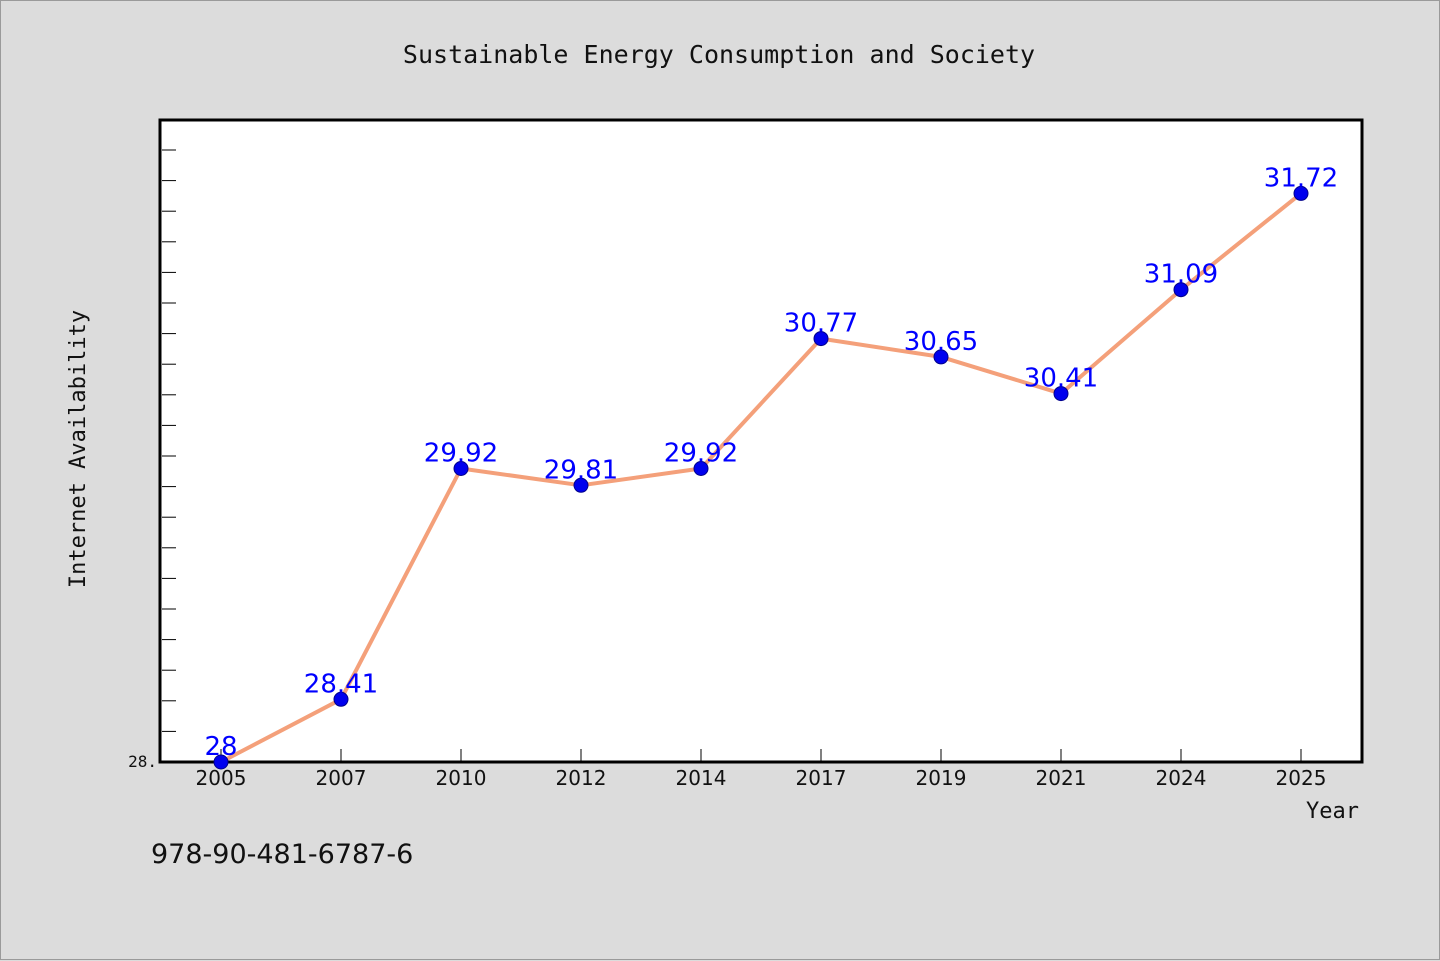 The image size is (1440, 961). Describe the element at coordinates (941, 342) in the screenshot. I see `data-label: 30.65` at that location.